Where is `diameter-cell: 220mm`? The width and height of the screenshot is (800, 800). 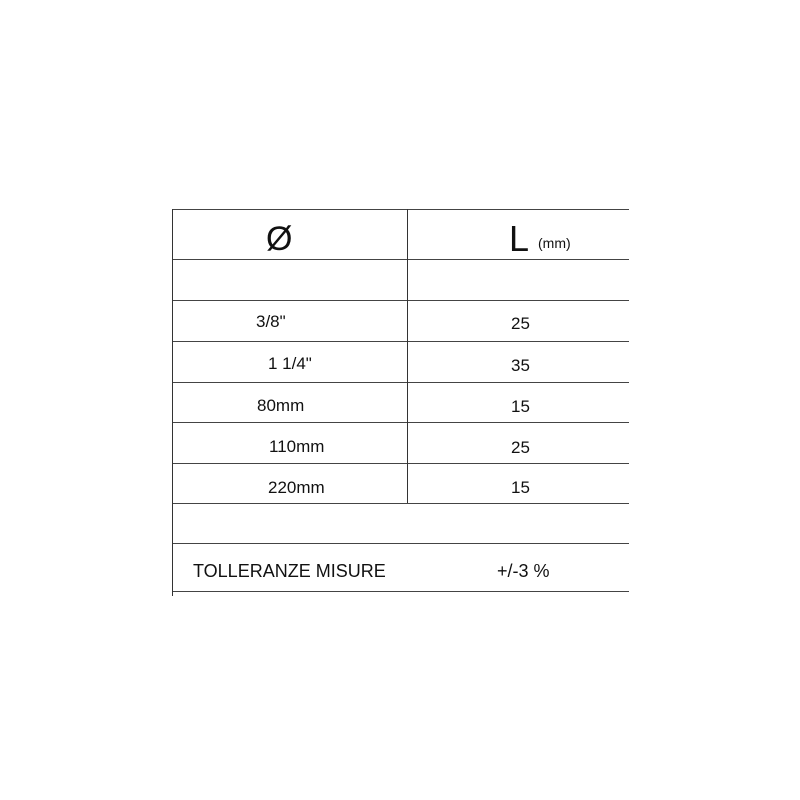
diameter-cell: 220mm is located at coordinates (296, 487).